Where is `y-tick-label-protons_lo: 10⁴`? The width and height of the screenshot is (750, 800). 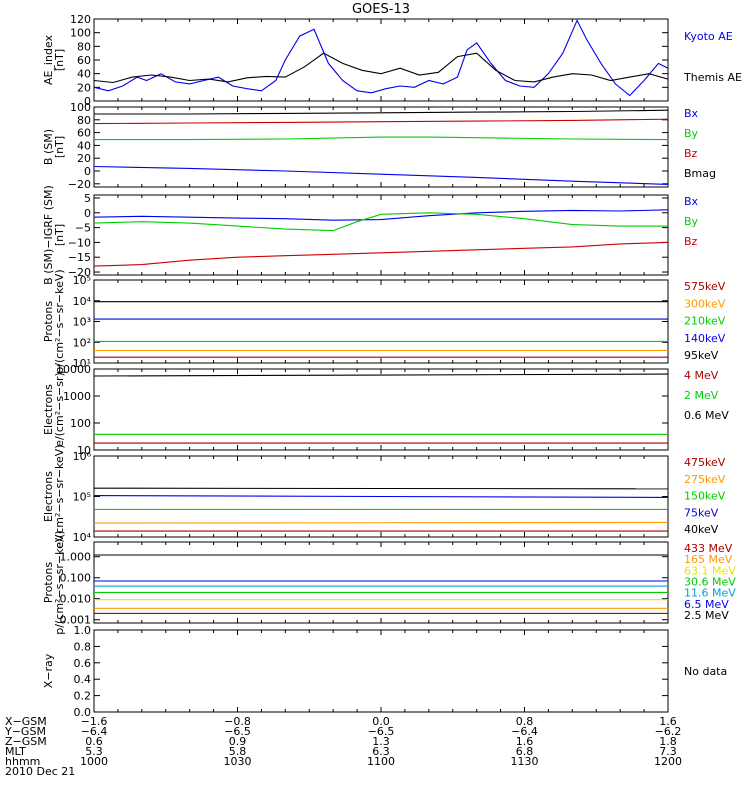 y-tick-label-protons_lo: 10⁴ is located at coordinates (82, 301).